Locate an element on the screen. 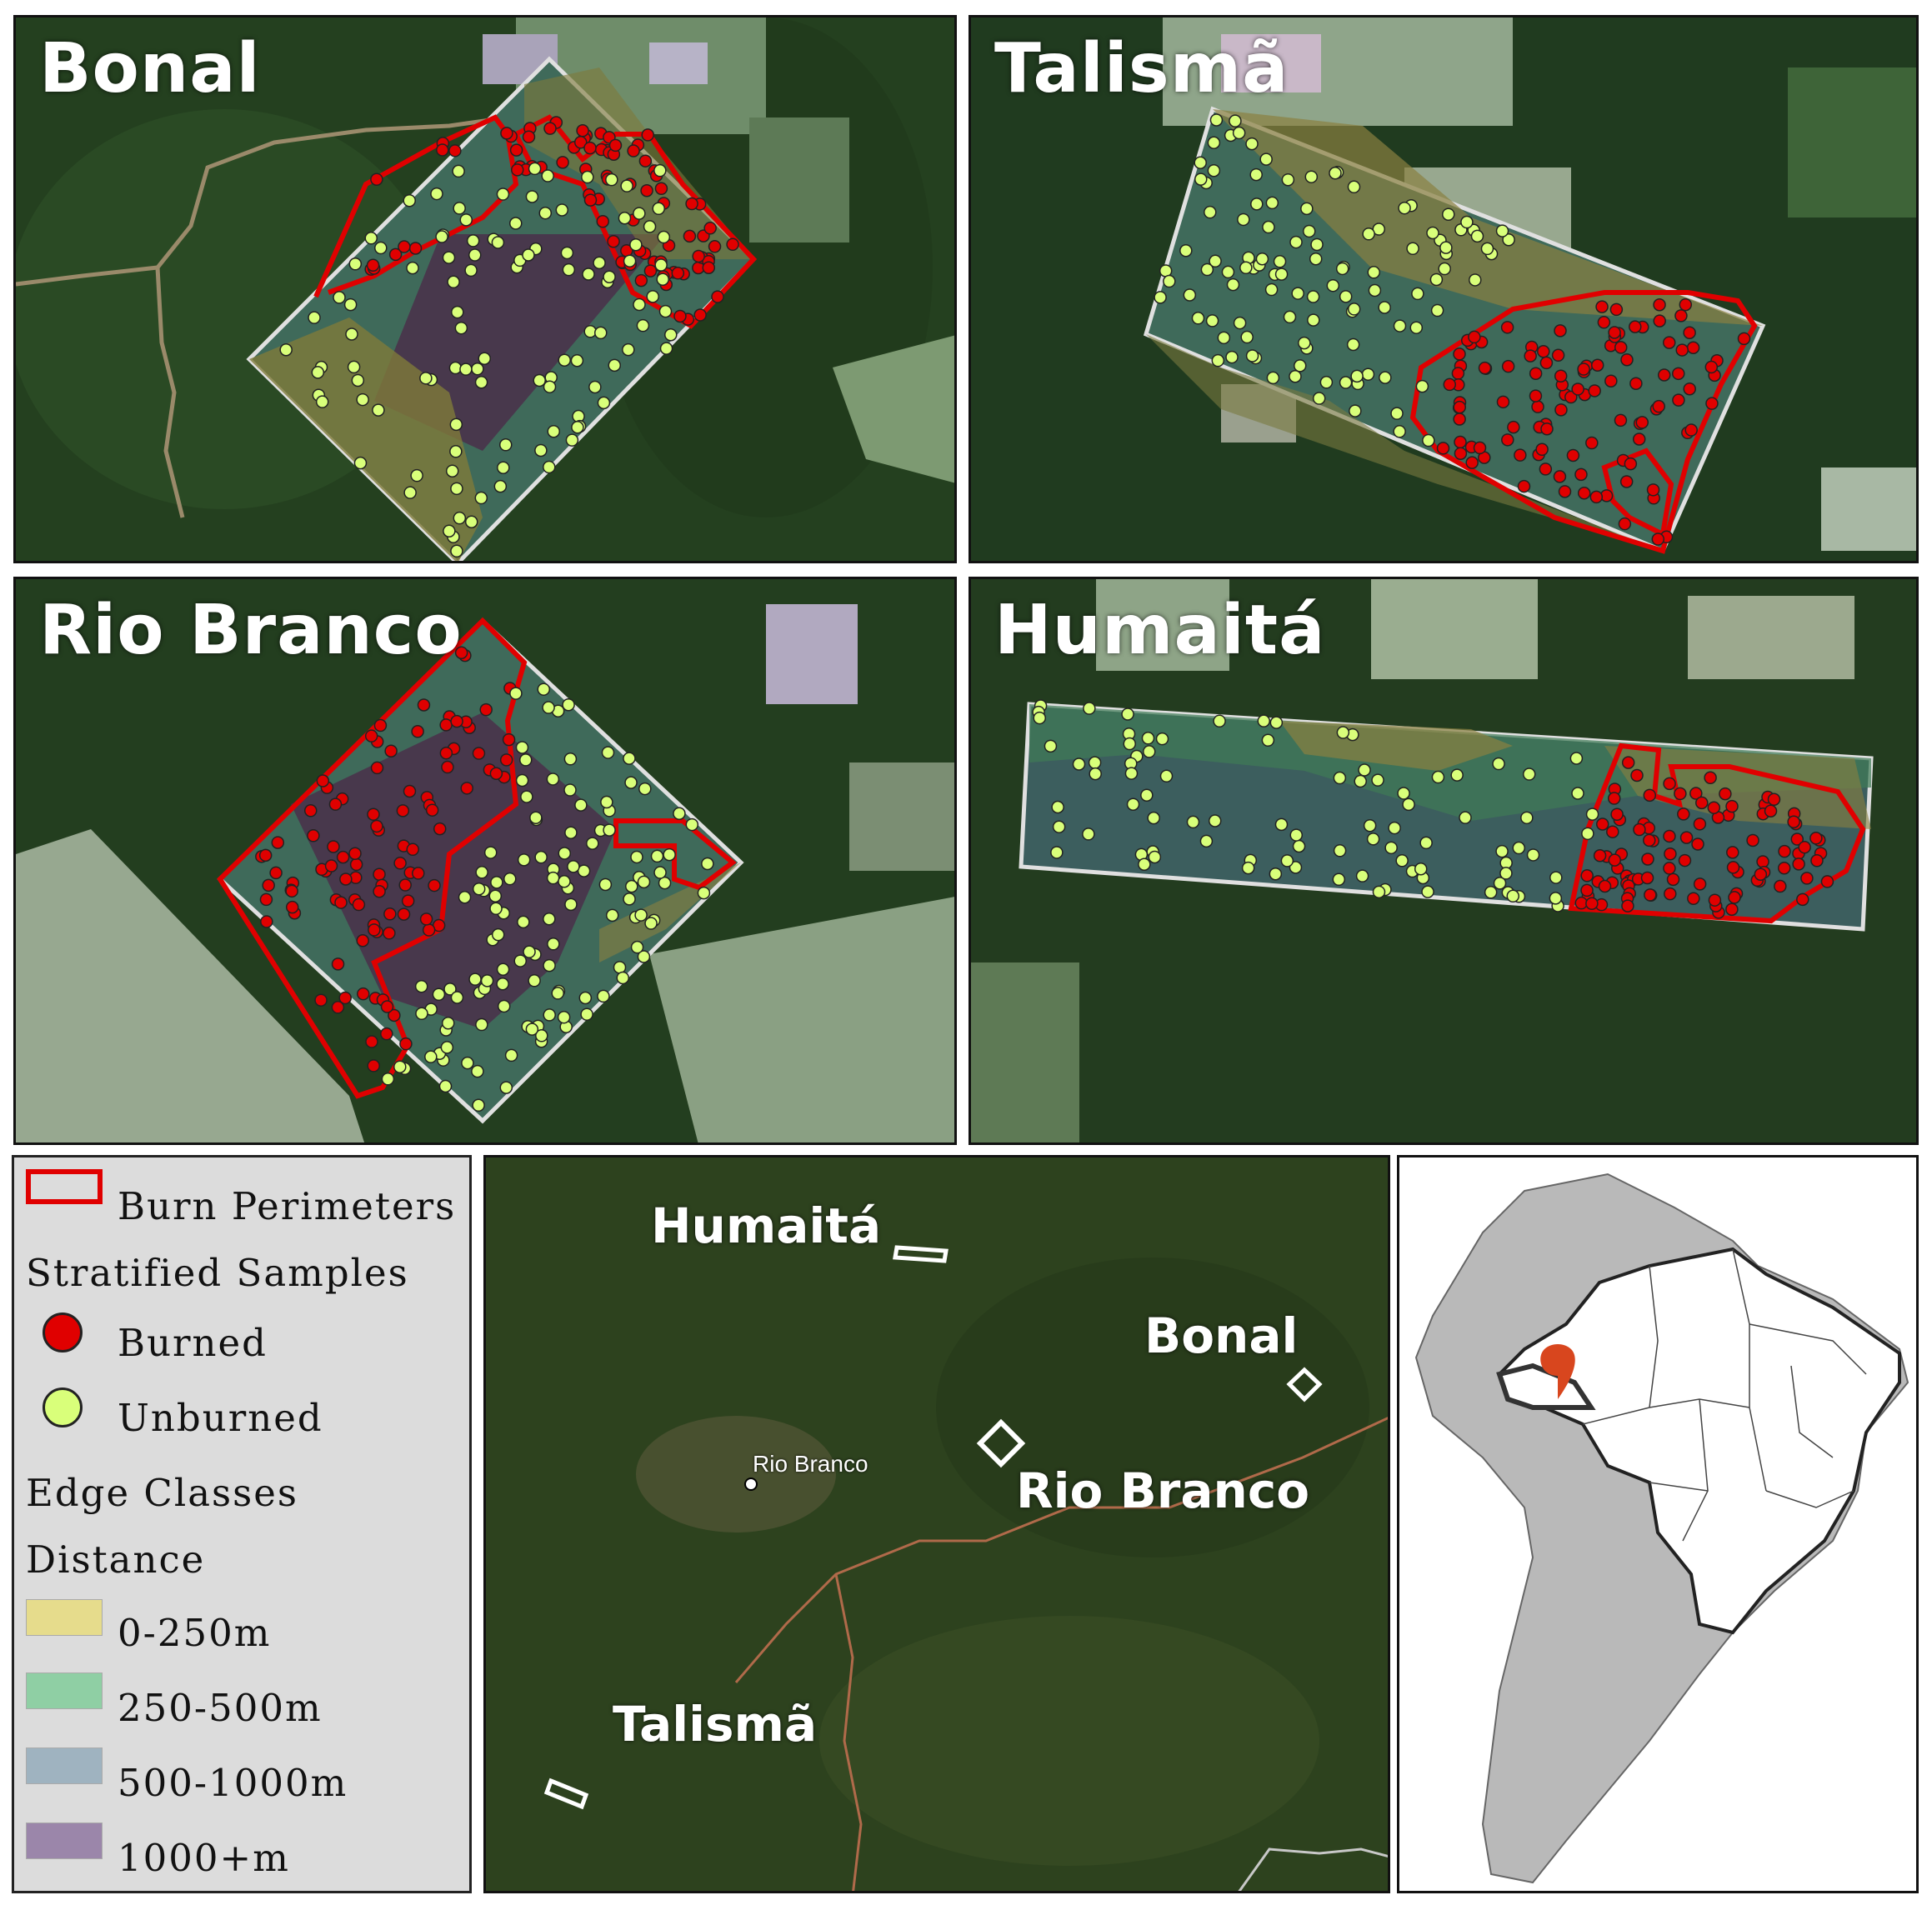 The width and height of the screenshot is (1932, 1910). talisma-unburned-samples is located at coordinates (1334, 280).